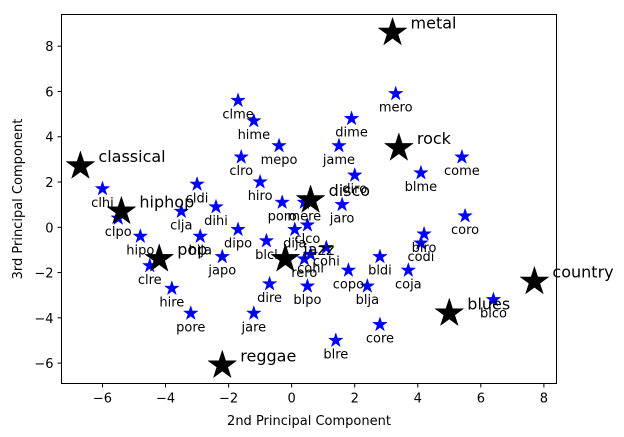 Image resolution: width=624 pixels, height=437 pixels. What do you see at coordinates (18, 199) in the screenshot?
I see `y-axis-label: 3rd Principal Component` at bounding box center [18, 199].